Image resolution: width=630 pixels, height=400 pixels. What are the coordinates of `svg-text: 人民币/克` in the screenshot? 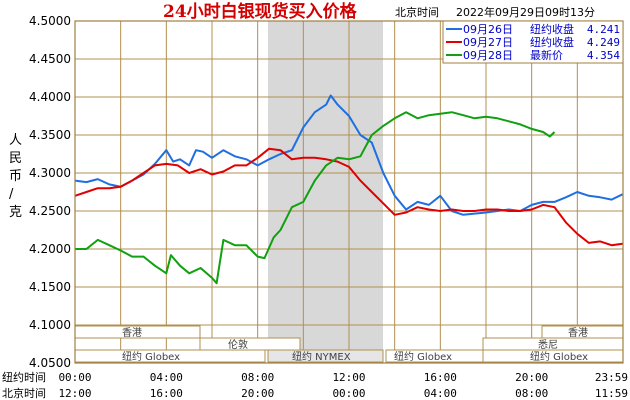 It's located at (15, 176).